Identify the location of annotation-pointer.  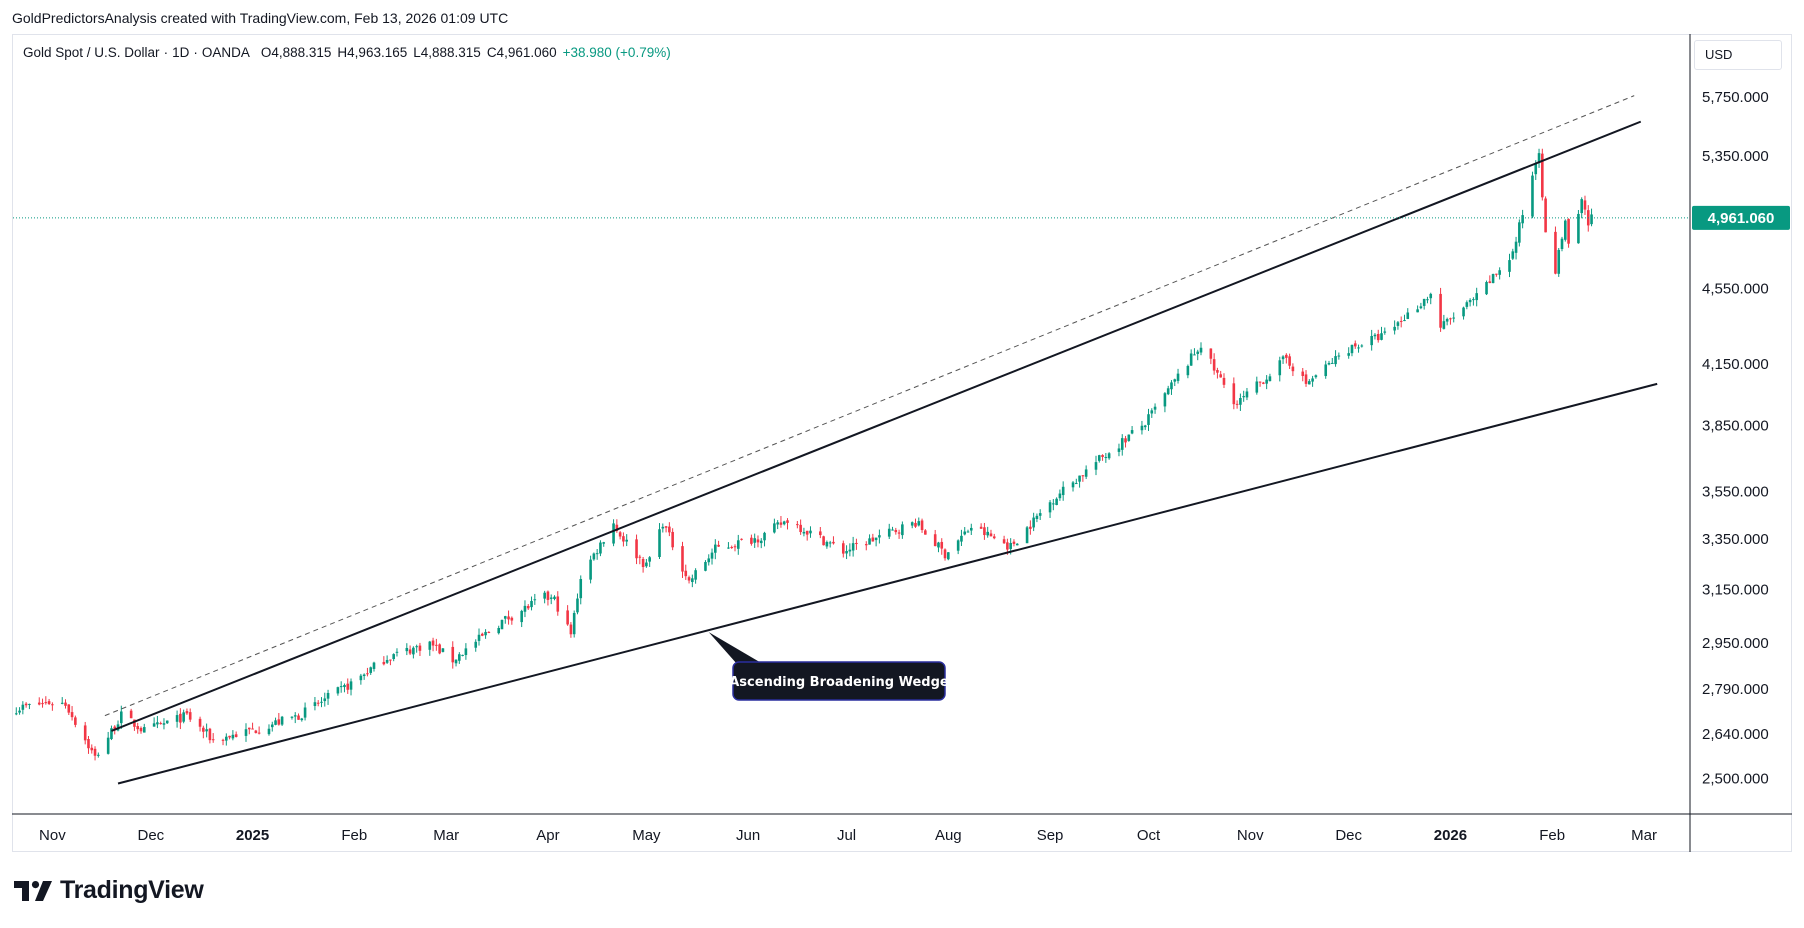
(735, 648).